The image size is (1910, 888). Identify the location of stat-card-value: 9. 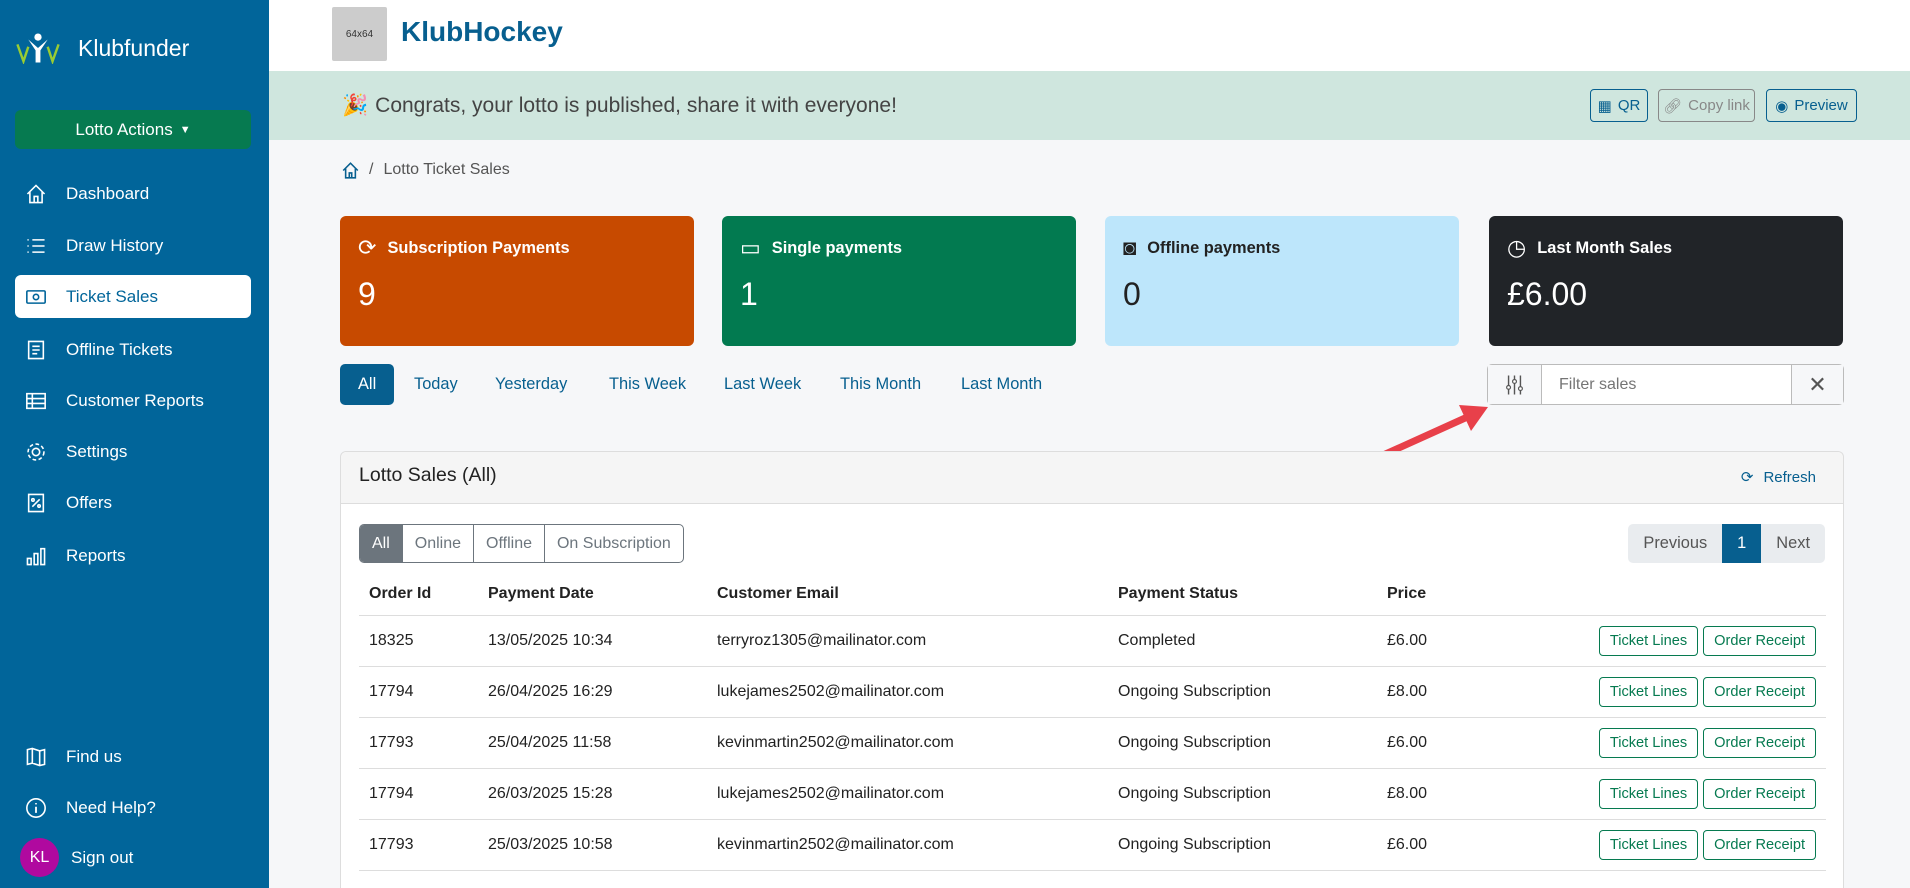
(367, 294).